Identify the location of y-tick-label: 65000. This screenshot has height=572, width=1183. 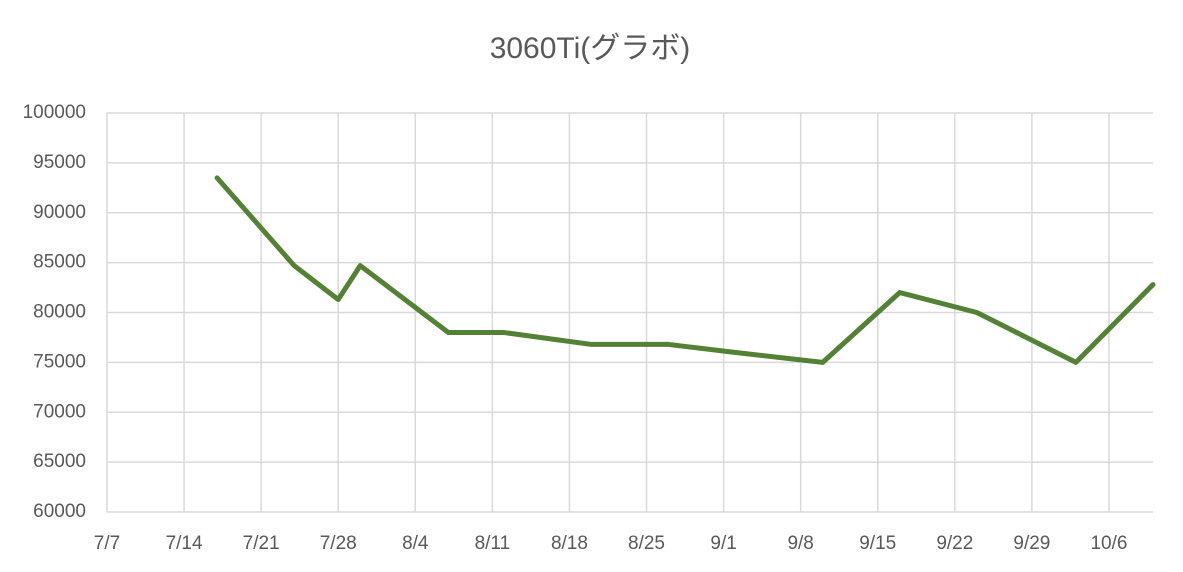
(59, 461).